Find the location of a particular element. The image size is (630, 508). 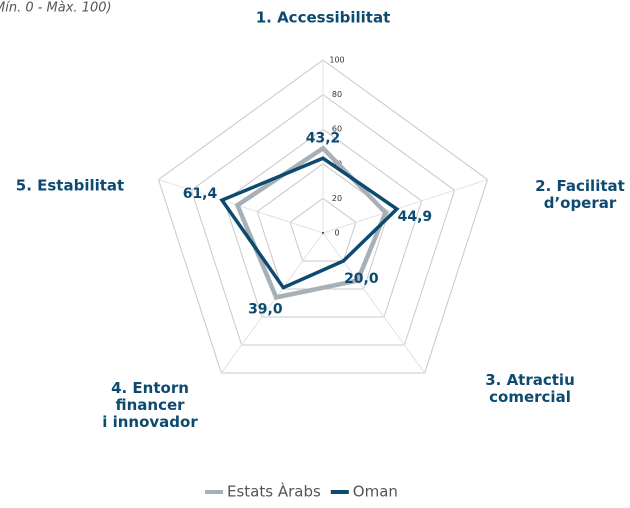

legend-label: Estats Àrabs is located at coordinates (274, 491).